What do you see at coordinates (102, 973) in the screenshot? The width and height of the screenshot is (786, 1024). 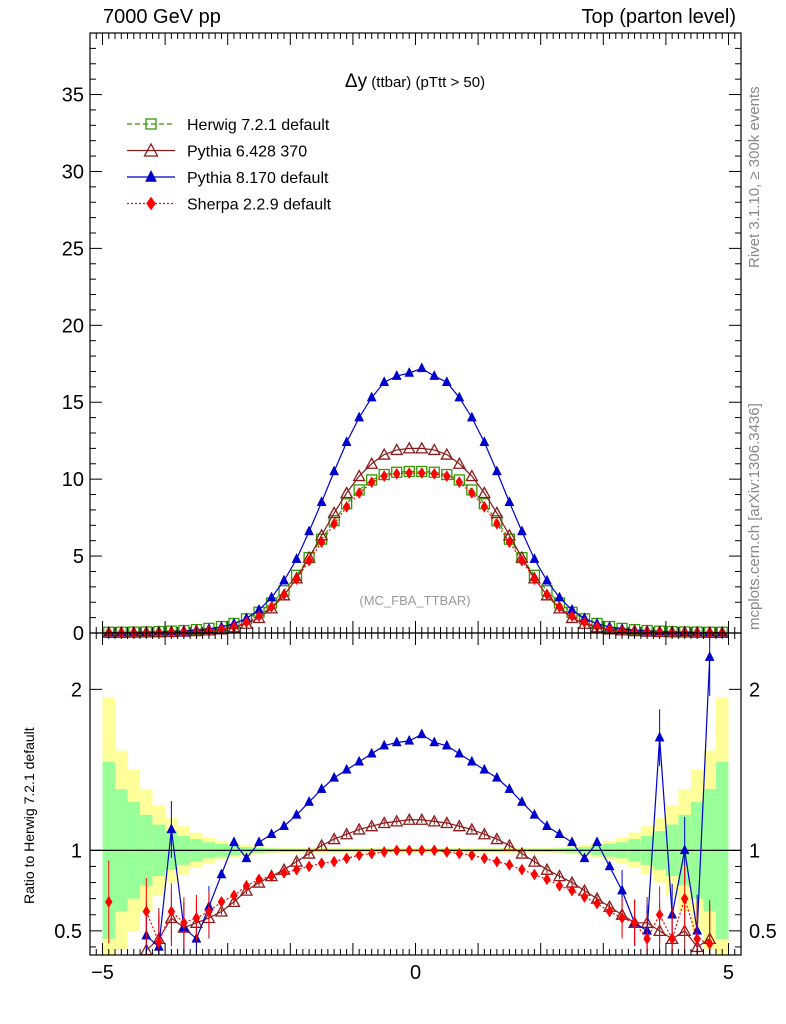 I see `x-tick-label: −5` at bounding box center [102, 973].